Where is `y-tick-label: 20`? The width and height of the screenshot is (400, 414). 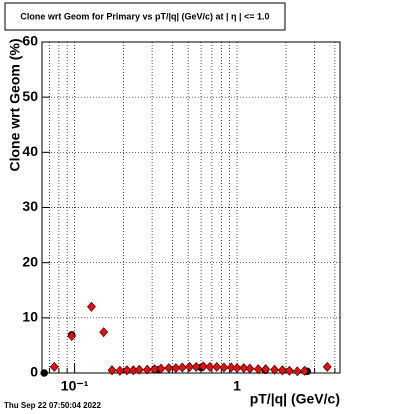 y-tick-label: 20 is located at coordinates (30, 261).